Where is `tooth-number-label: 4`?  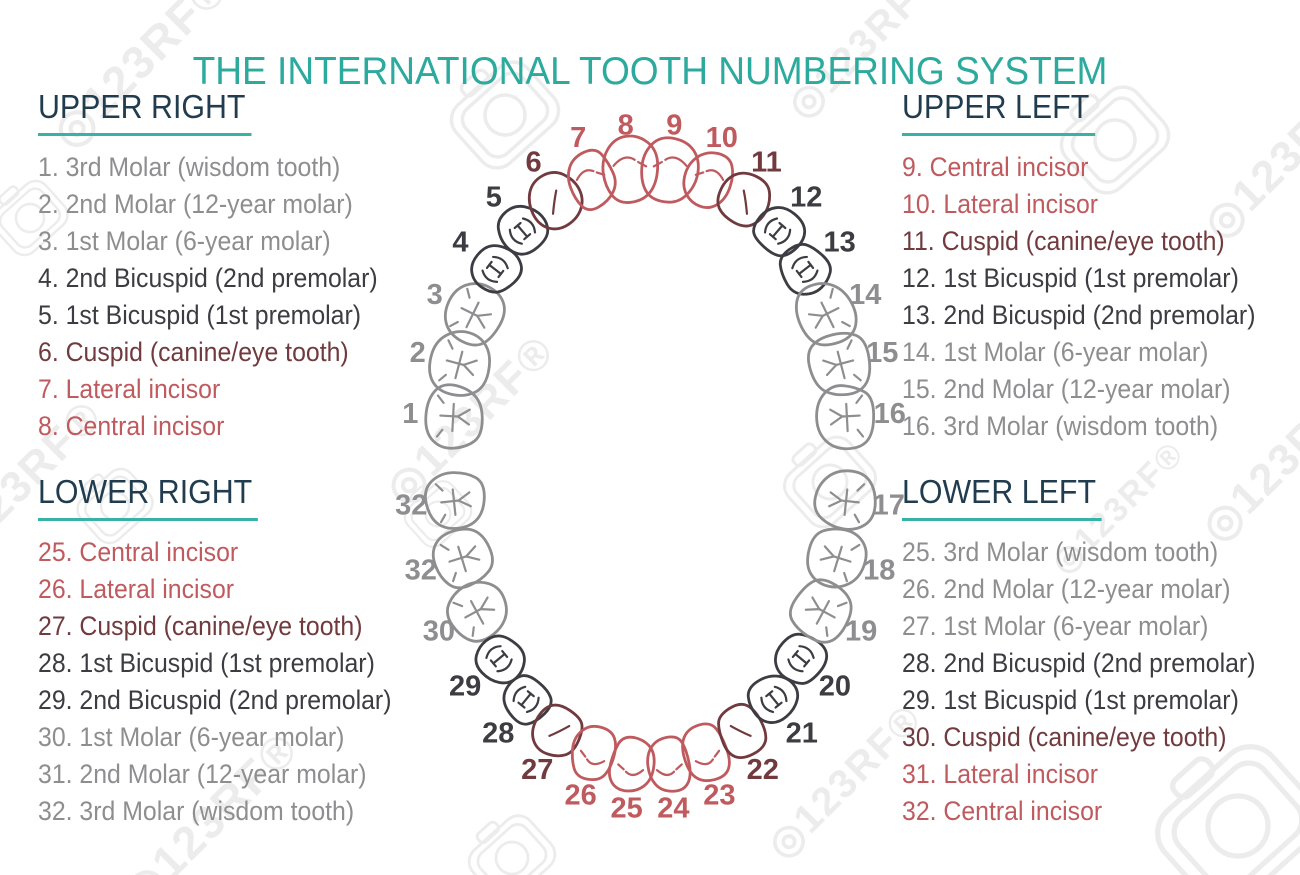
tooth-number-label: 4 is located at coordinates (460, 243).